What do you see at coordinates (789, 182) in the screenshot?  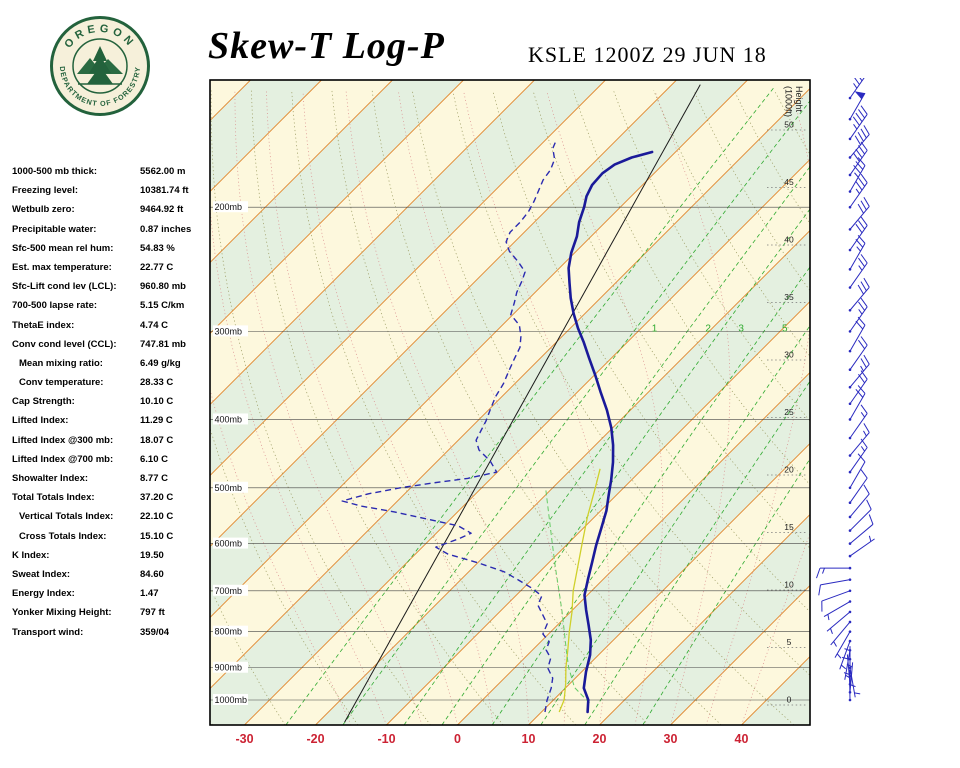 I see `height-tick-label: 45` at bounding box center [789, 182].